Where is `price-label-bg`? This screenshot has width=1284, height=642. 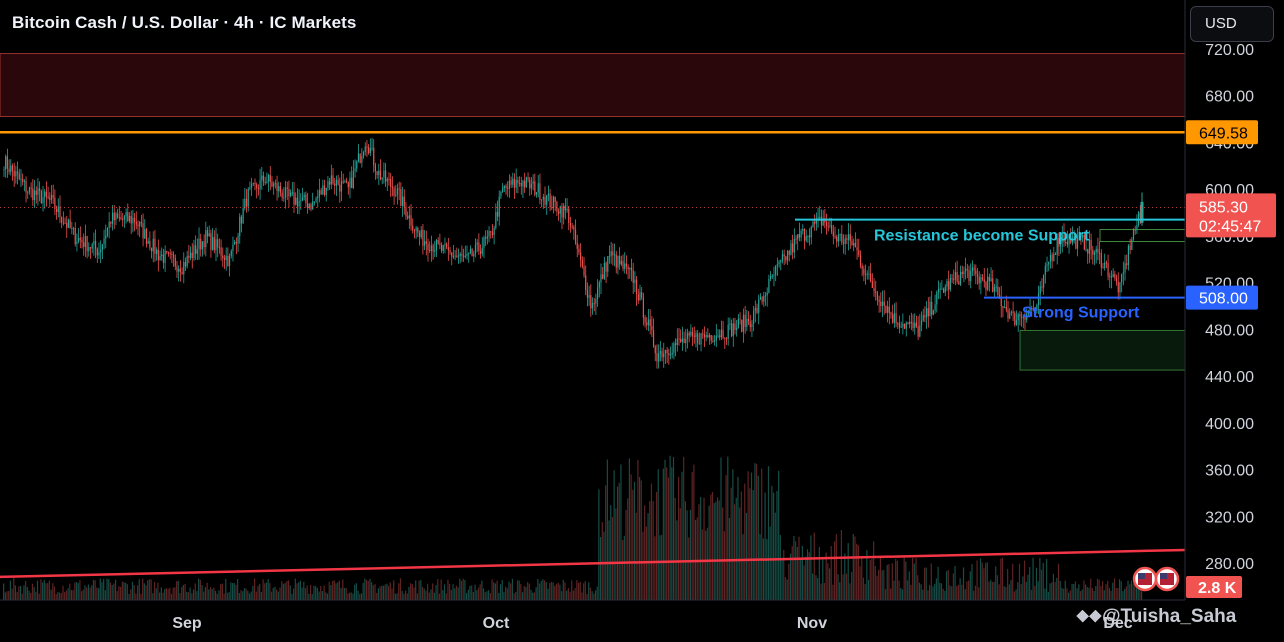
price-label-bg is located at coordinates (1222, 297).